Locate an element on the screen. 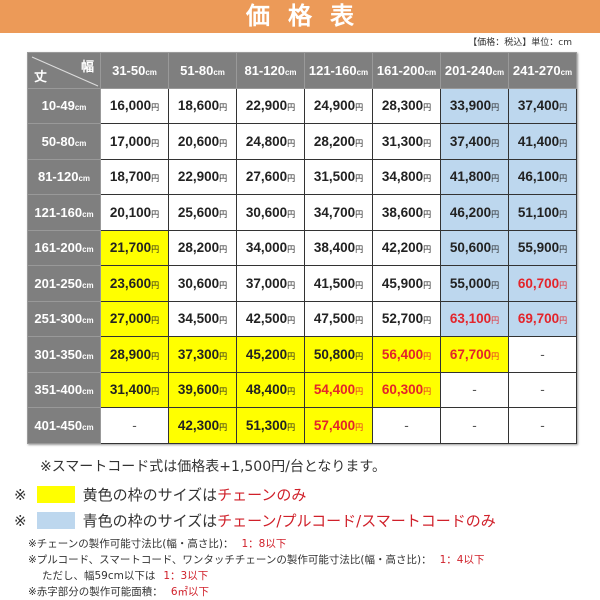 The height and width of the screenshot is (600, 600). column-header: 81-120cm is located at coordinates (270, 70).